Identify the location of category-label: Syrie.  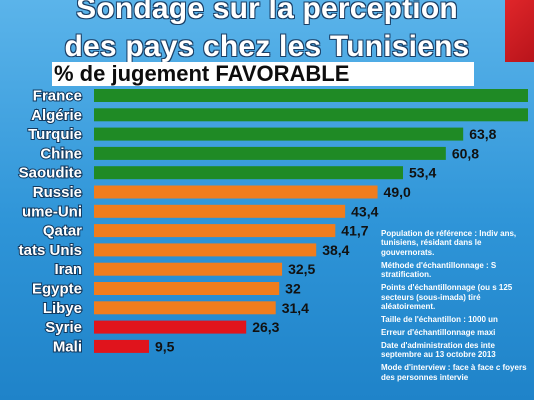
(63, 327).